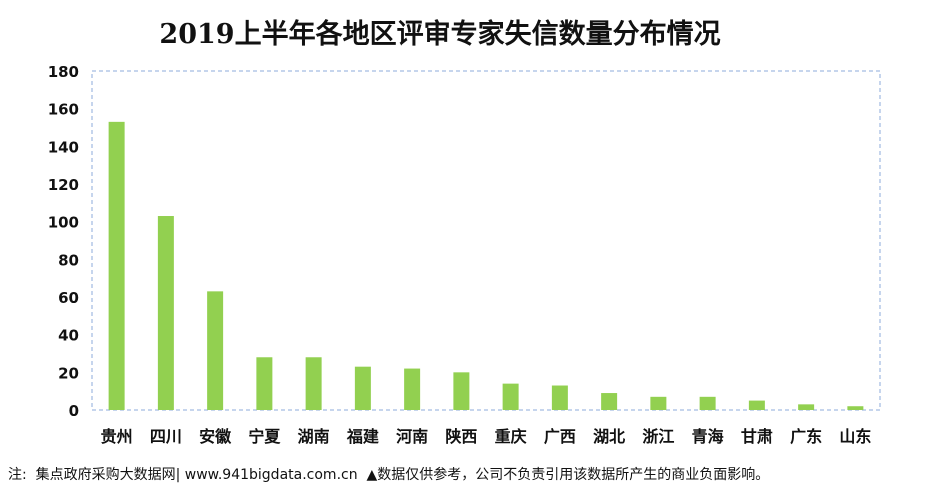  Describe the element at coordinates (68, 260) in the screenshot. I see `y-tick-label: 80` at that location.